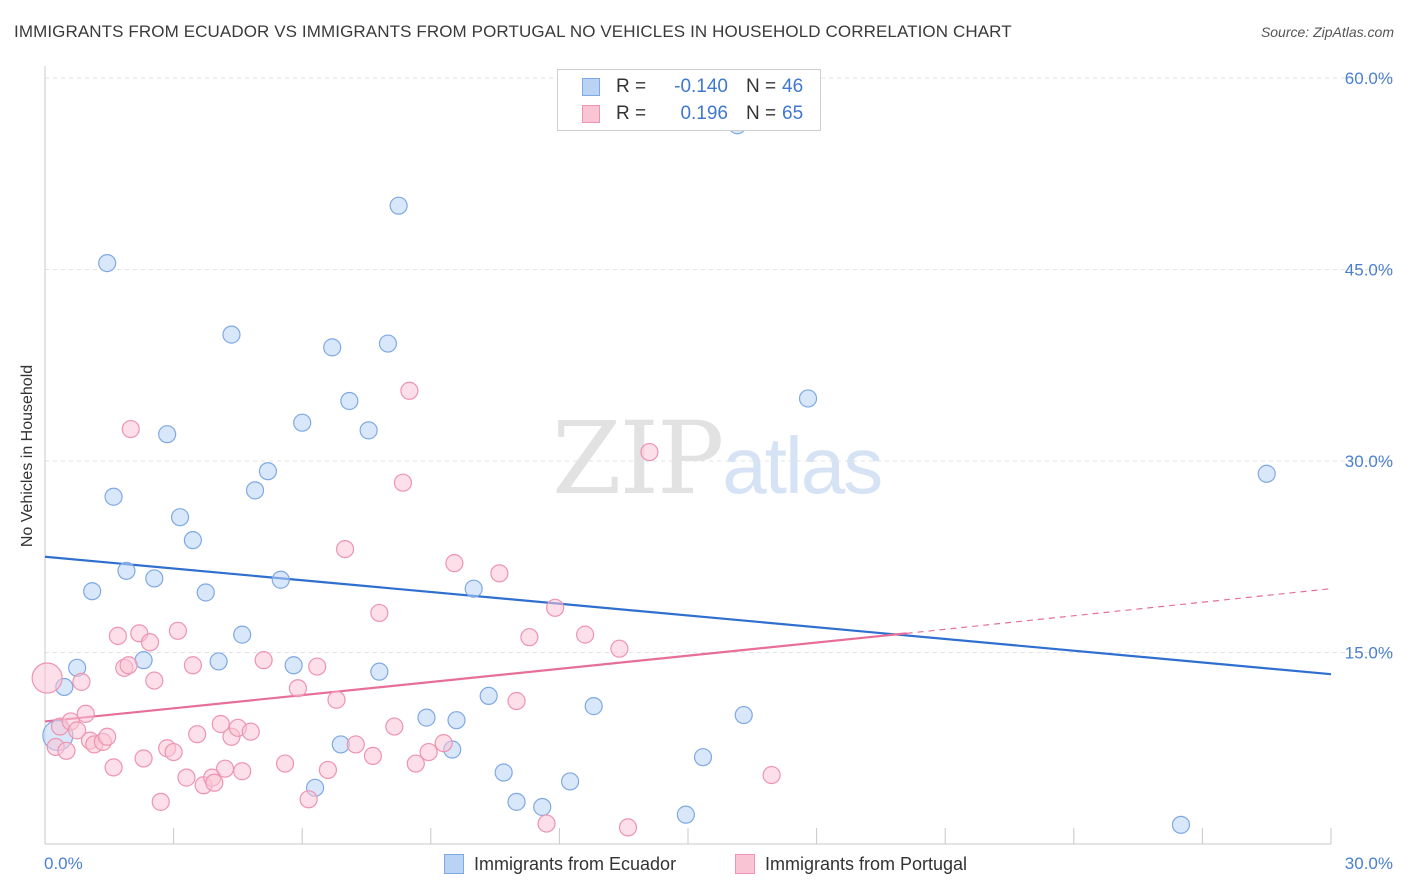  What do you see at coordinates (793, 86) in the screenshot?
I see `legend-n-value: 46` at bounding box center [793, 86].